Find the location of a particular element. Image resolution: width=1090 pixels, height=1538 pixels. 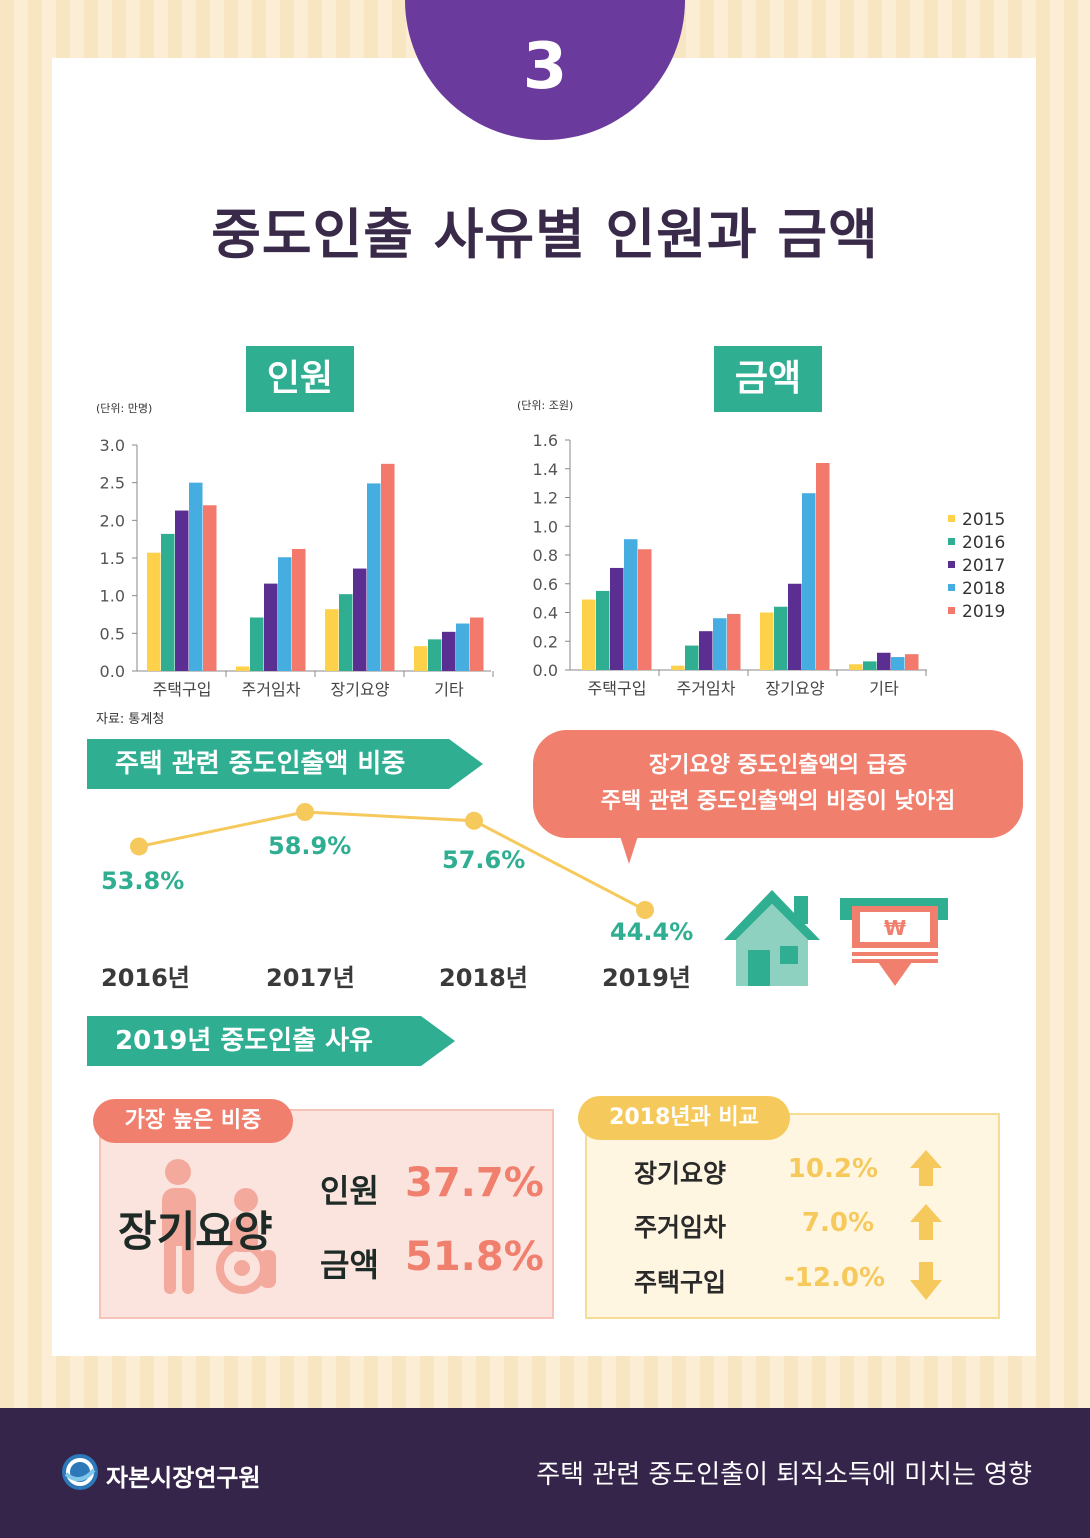

comparison-value-1: 10.2% is located at coordinates (832, 1169).